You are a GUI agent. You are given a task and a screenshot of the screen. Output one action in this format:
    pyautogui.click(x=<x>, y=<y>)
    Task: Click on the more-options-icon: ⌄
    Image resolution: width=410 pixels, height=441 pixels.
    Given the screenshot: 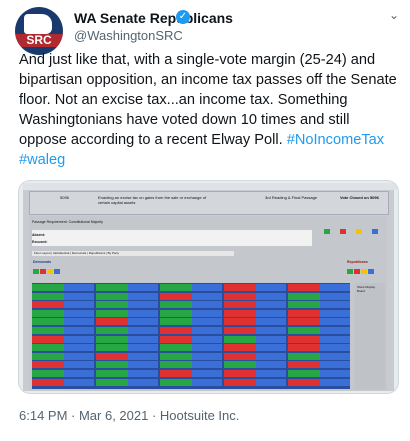 What is the action you would take?
    pyautogui.click(x=394, y=15)
    